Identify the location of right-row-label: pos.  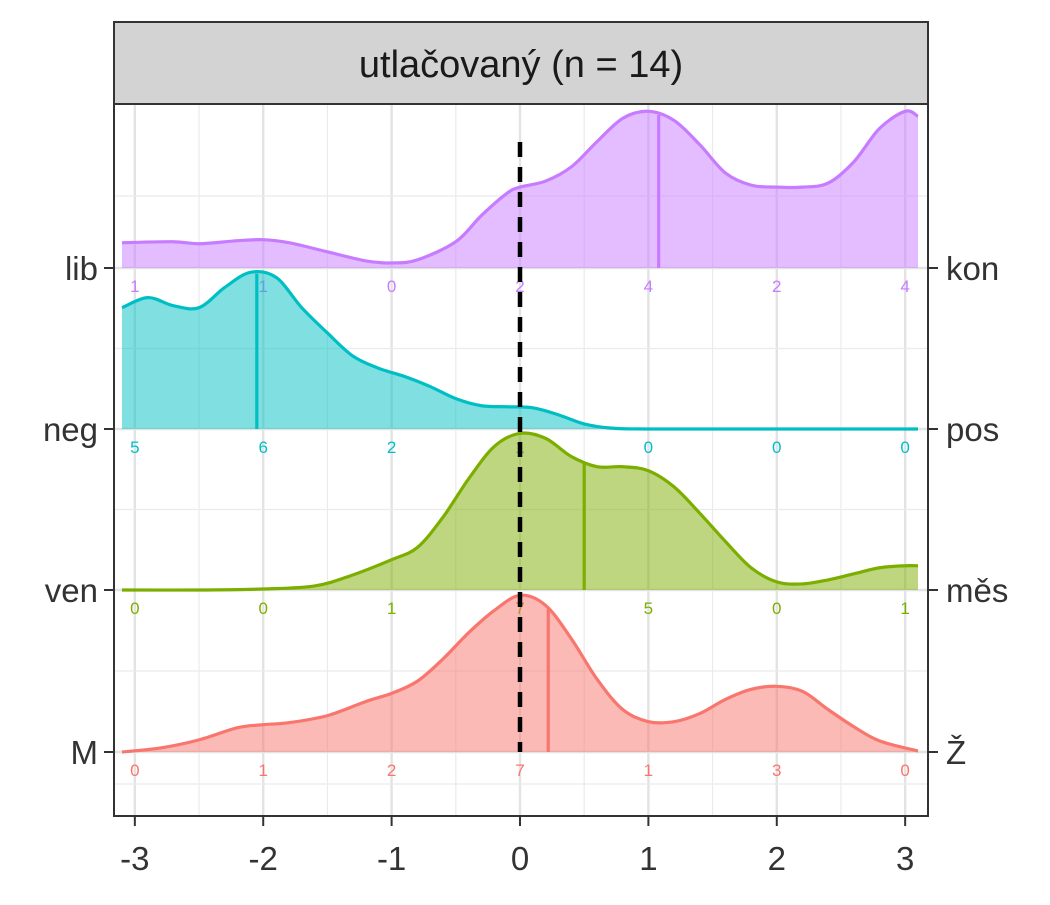
(972, 429).